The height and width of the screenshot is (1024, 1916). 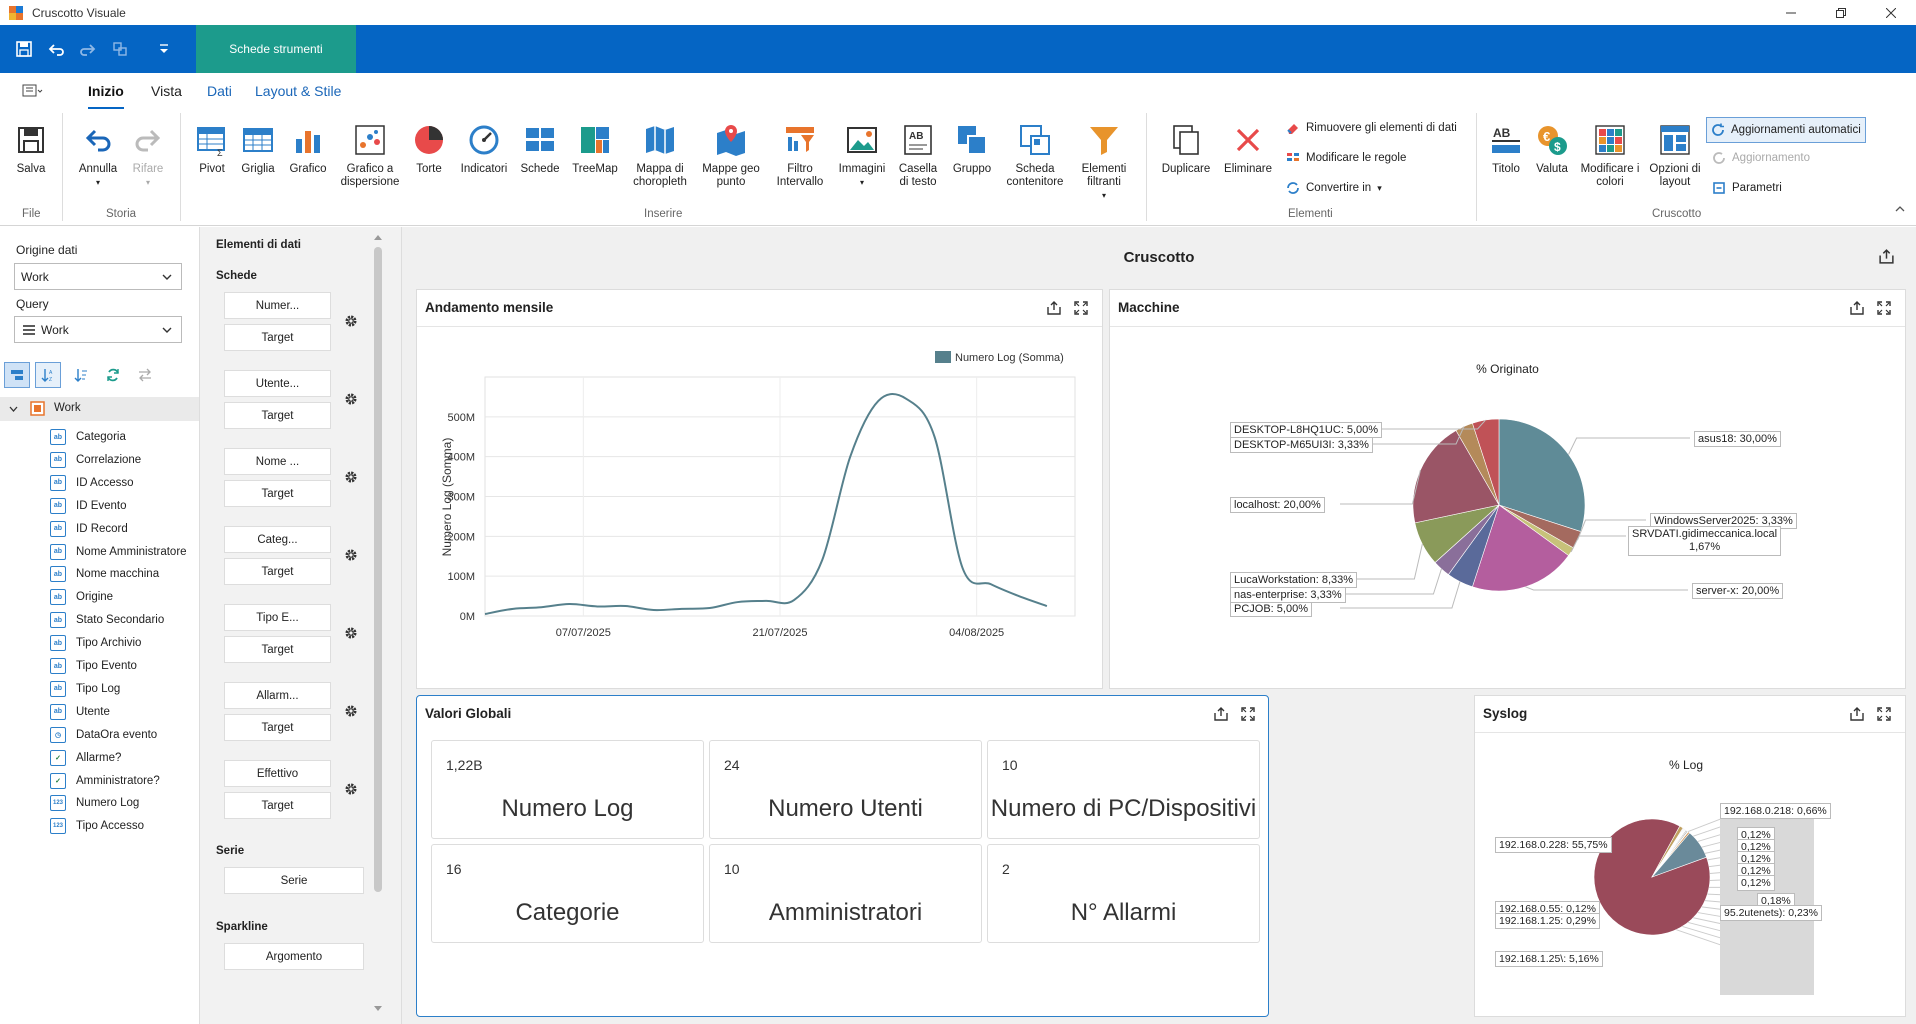 I want to click on range-filter-button: Filtro Intervallo, so click(x=800, y=156).